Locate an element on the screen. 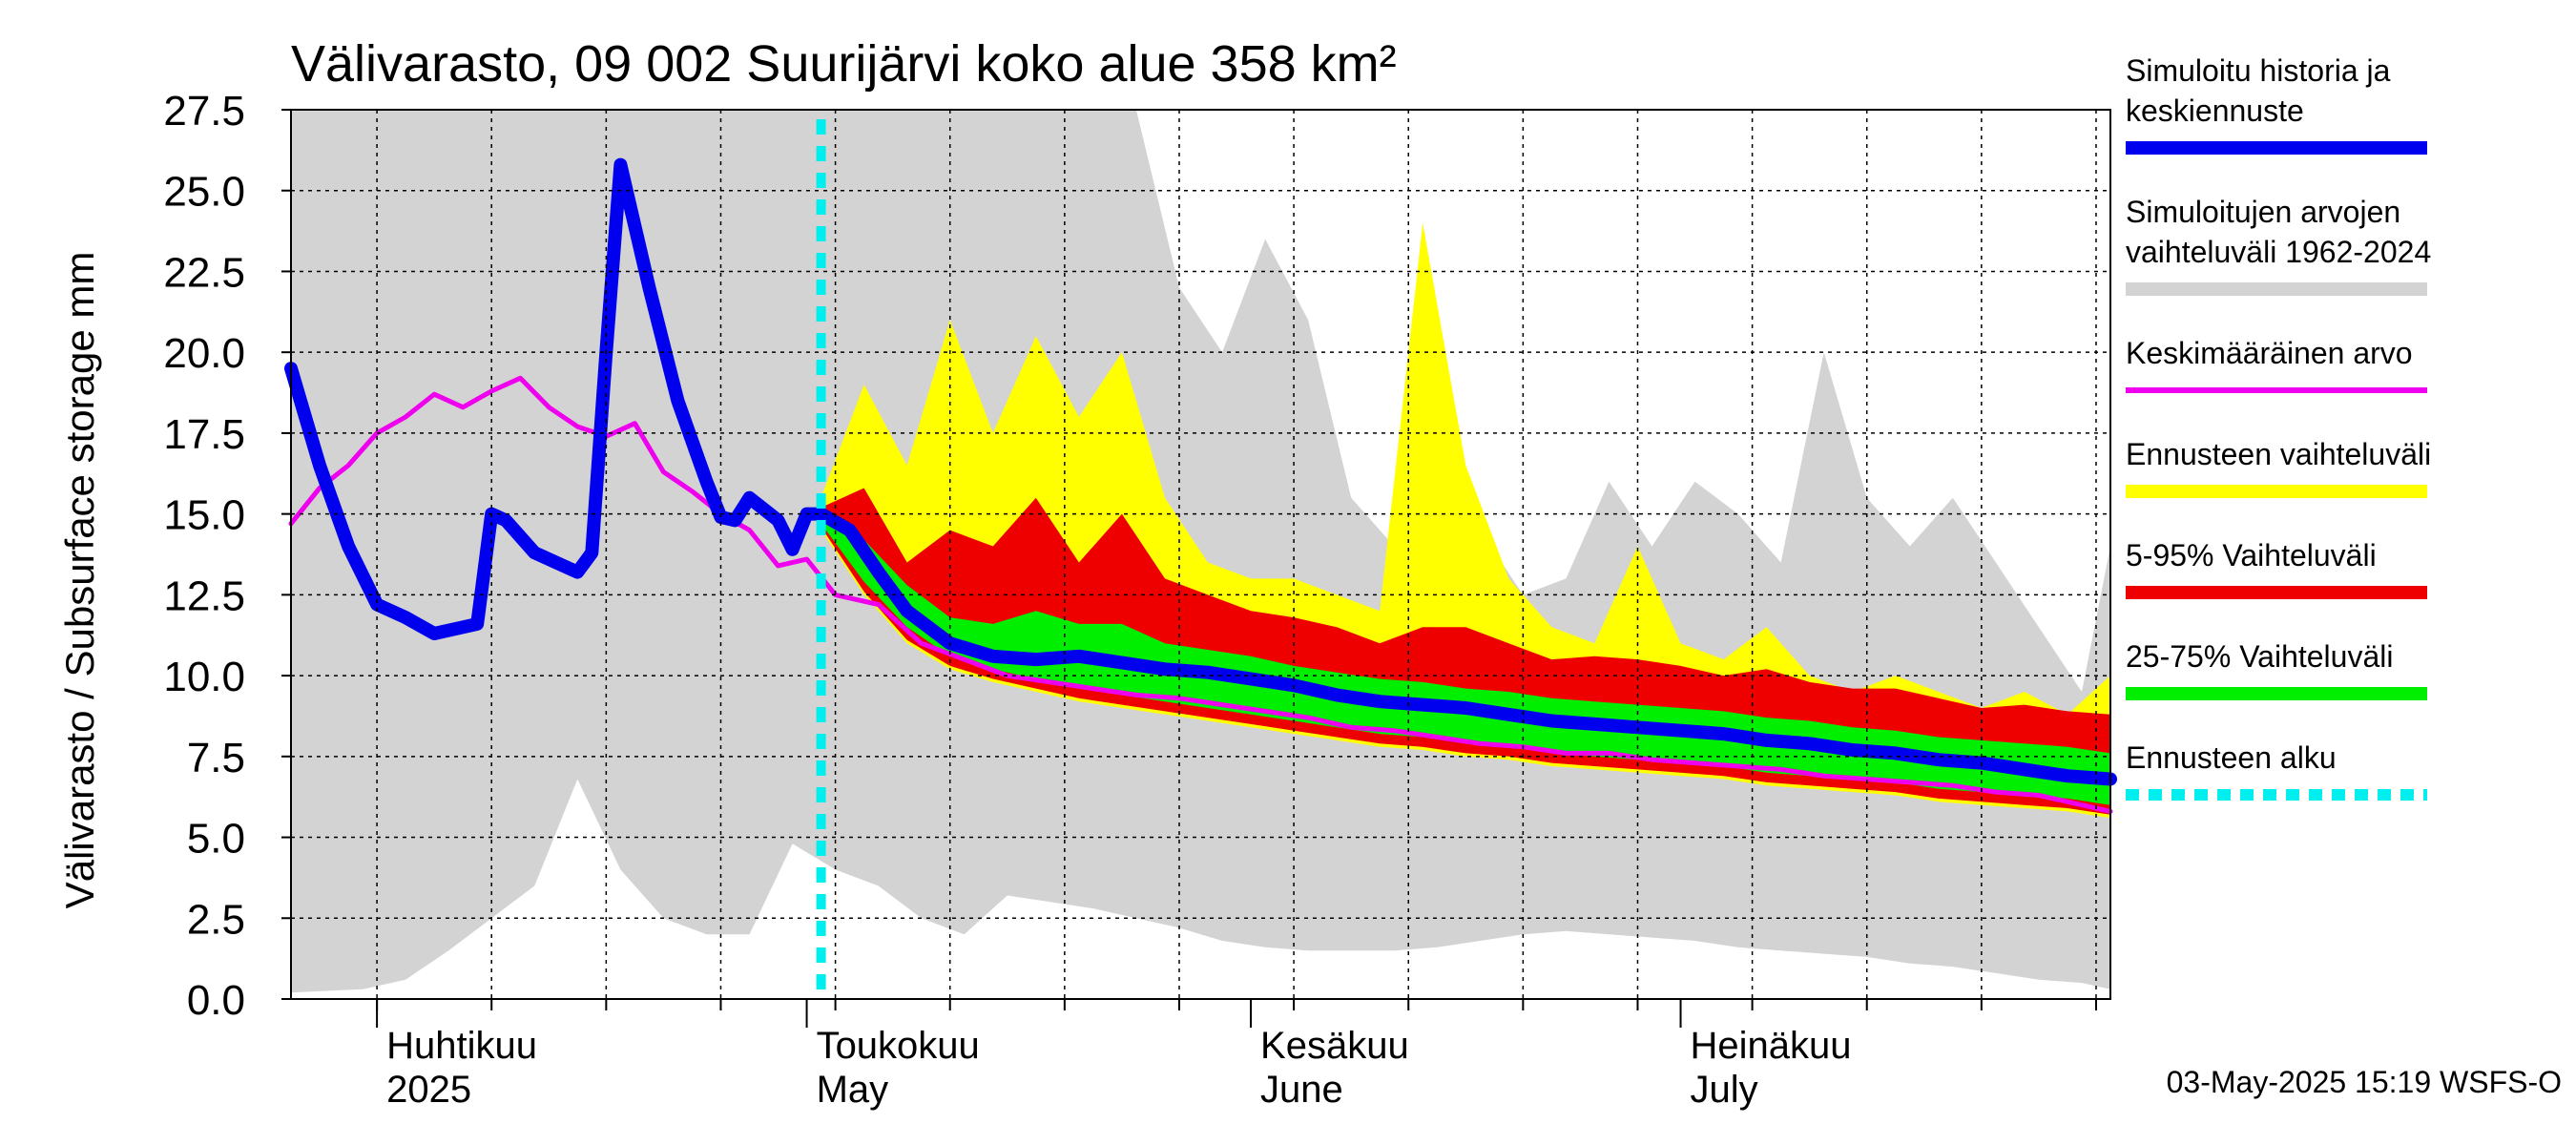 Image resolution: width=2576 pixels, height=1145 pixels. y-tick-label: 2.5 is located at coordinates (216, 920).